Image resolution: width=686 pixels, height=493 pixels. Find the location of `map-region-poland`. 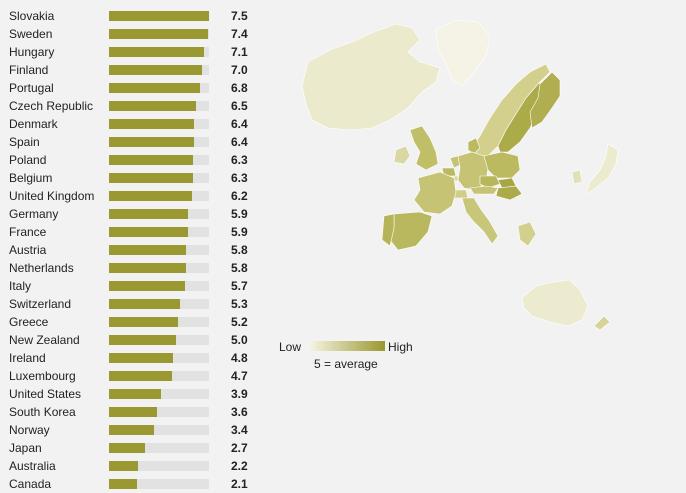

map-region-poland is located at coordinates (502, 165).